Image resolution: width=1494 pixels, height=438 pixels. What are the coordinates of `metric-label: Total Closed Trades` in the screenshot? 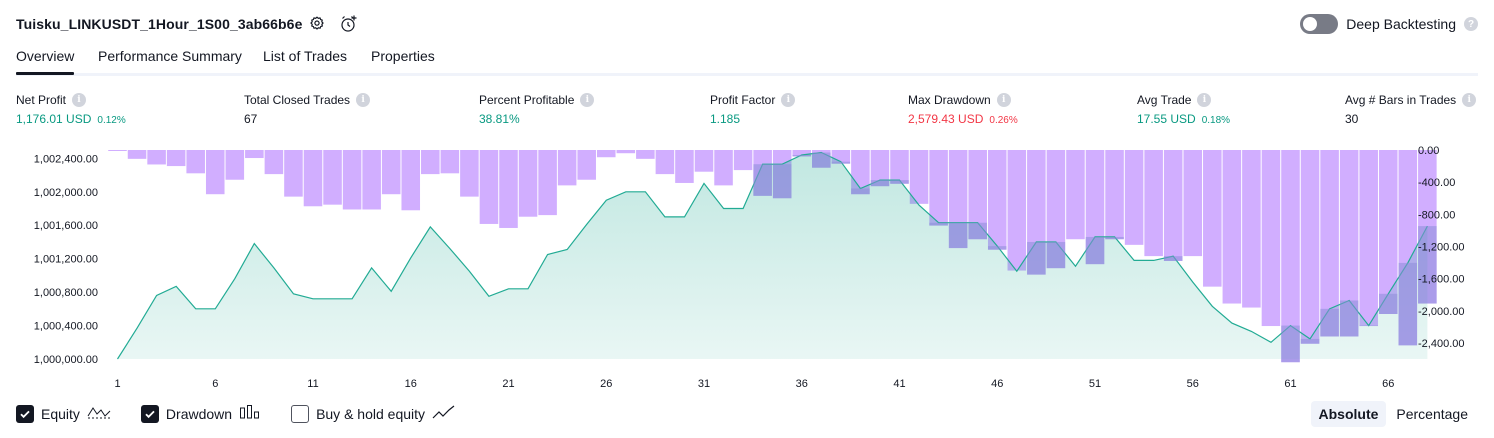 It's located at (297, 100).